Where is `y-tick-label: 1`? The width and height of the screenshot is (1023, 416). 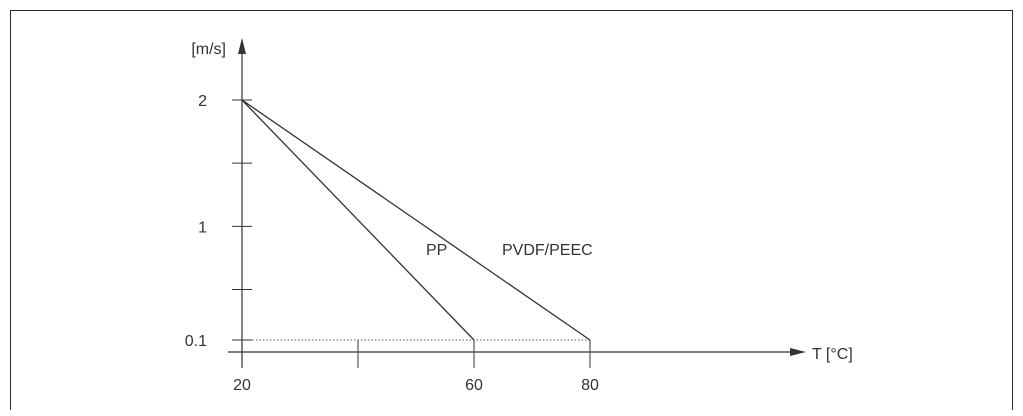
y-tick-label: 1 is located at coordinates (202, 227).